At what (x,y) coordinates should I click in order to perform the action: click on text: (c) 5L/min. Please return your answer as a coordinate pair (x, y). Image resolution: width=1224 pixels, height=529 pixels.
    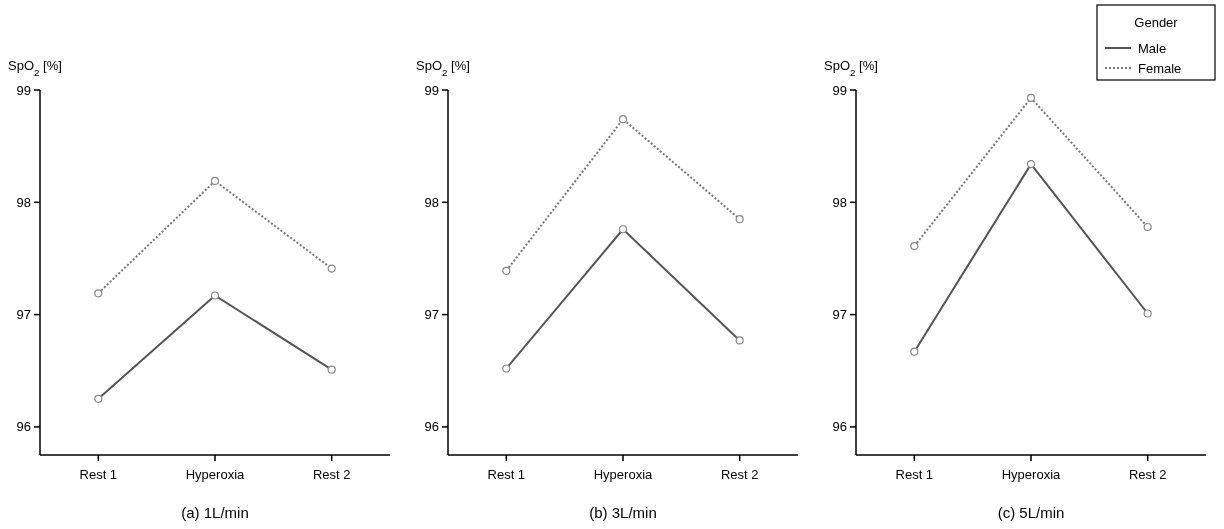
    Looking at the image, I should click on (1031, 512).